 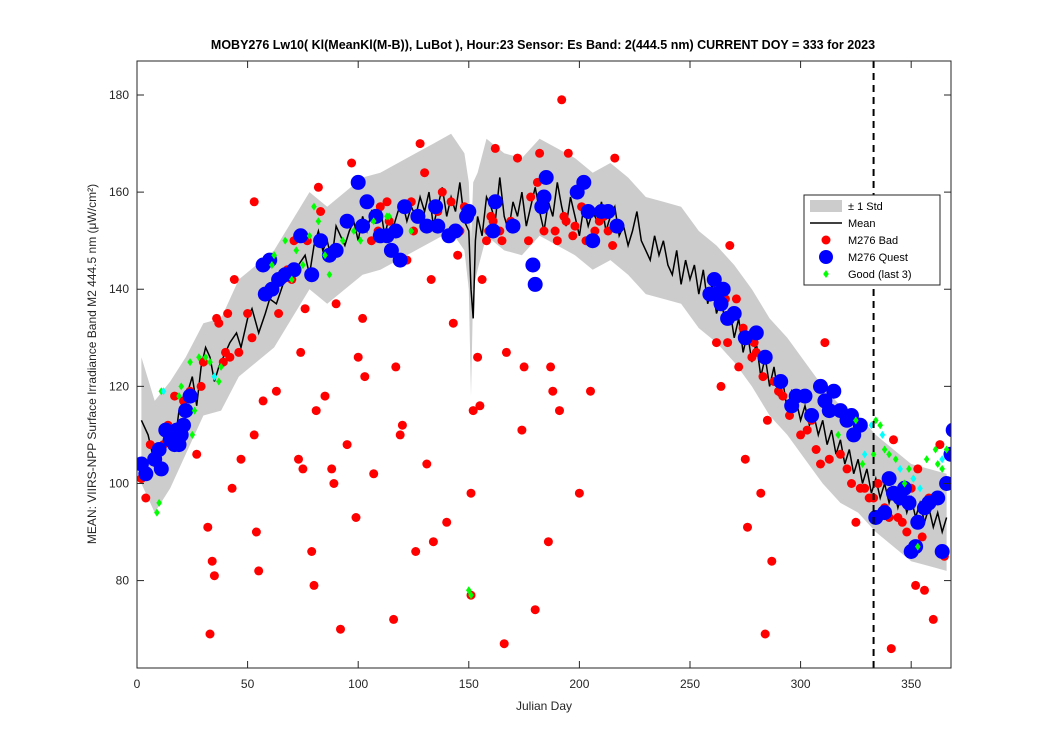 I want to click on y-tick-label: 100, so click(x=119, y=483).